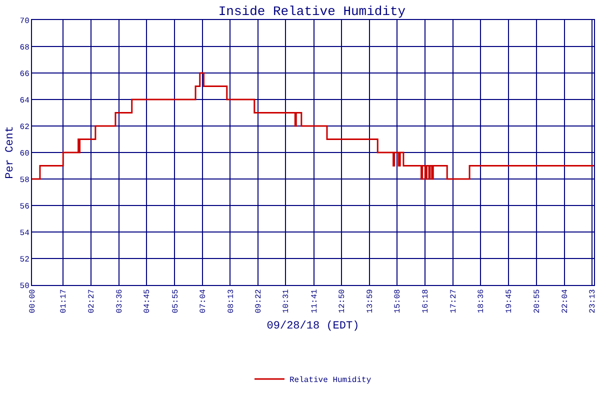 The image size is (600, 400). I want to click on x-tick-label: 07:04, so click(203, 301).